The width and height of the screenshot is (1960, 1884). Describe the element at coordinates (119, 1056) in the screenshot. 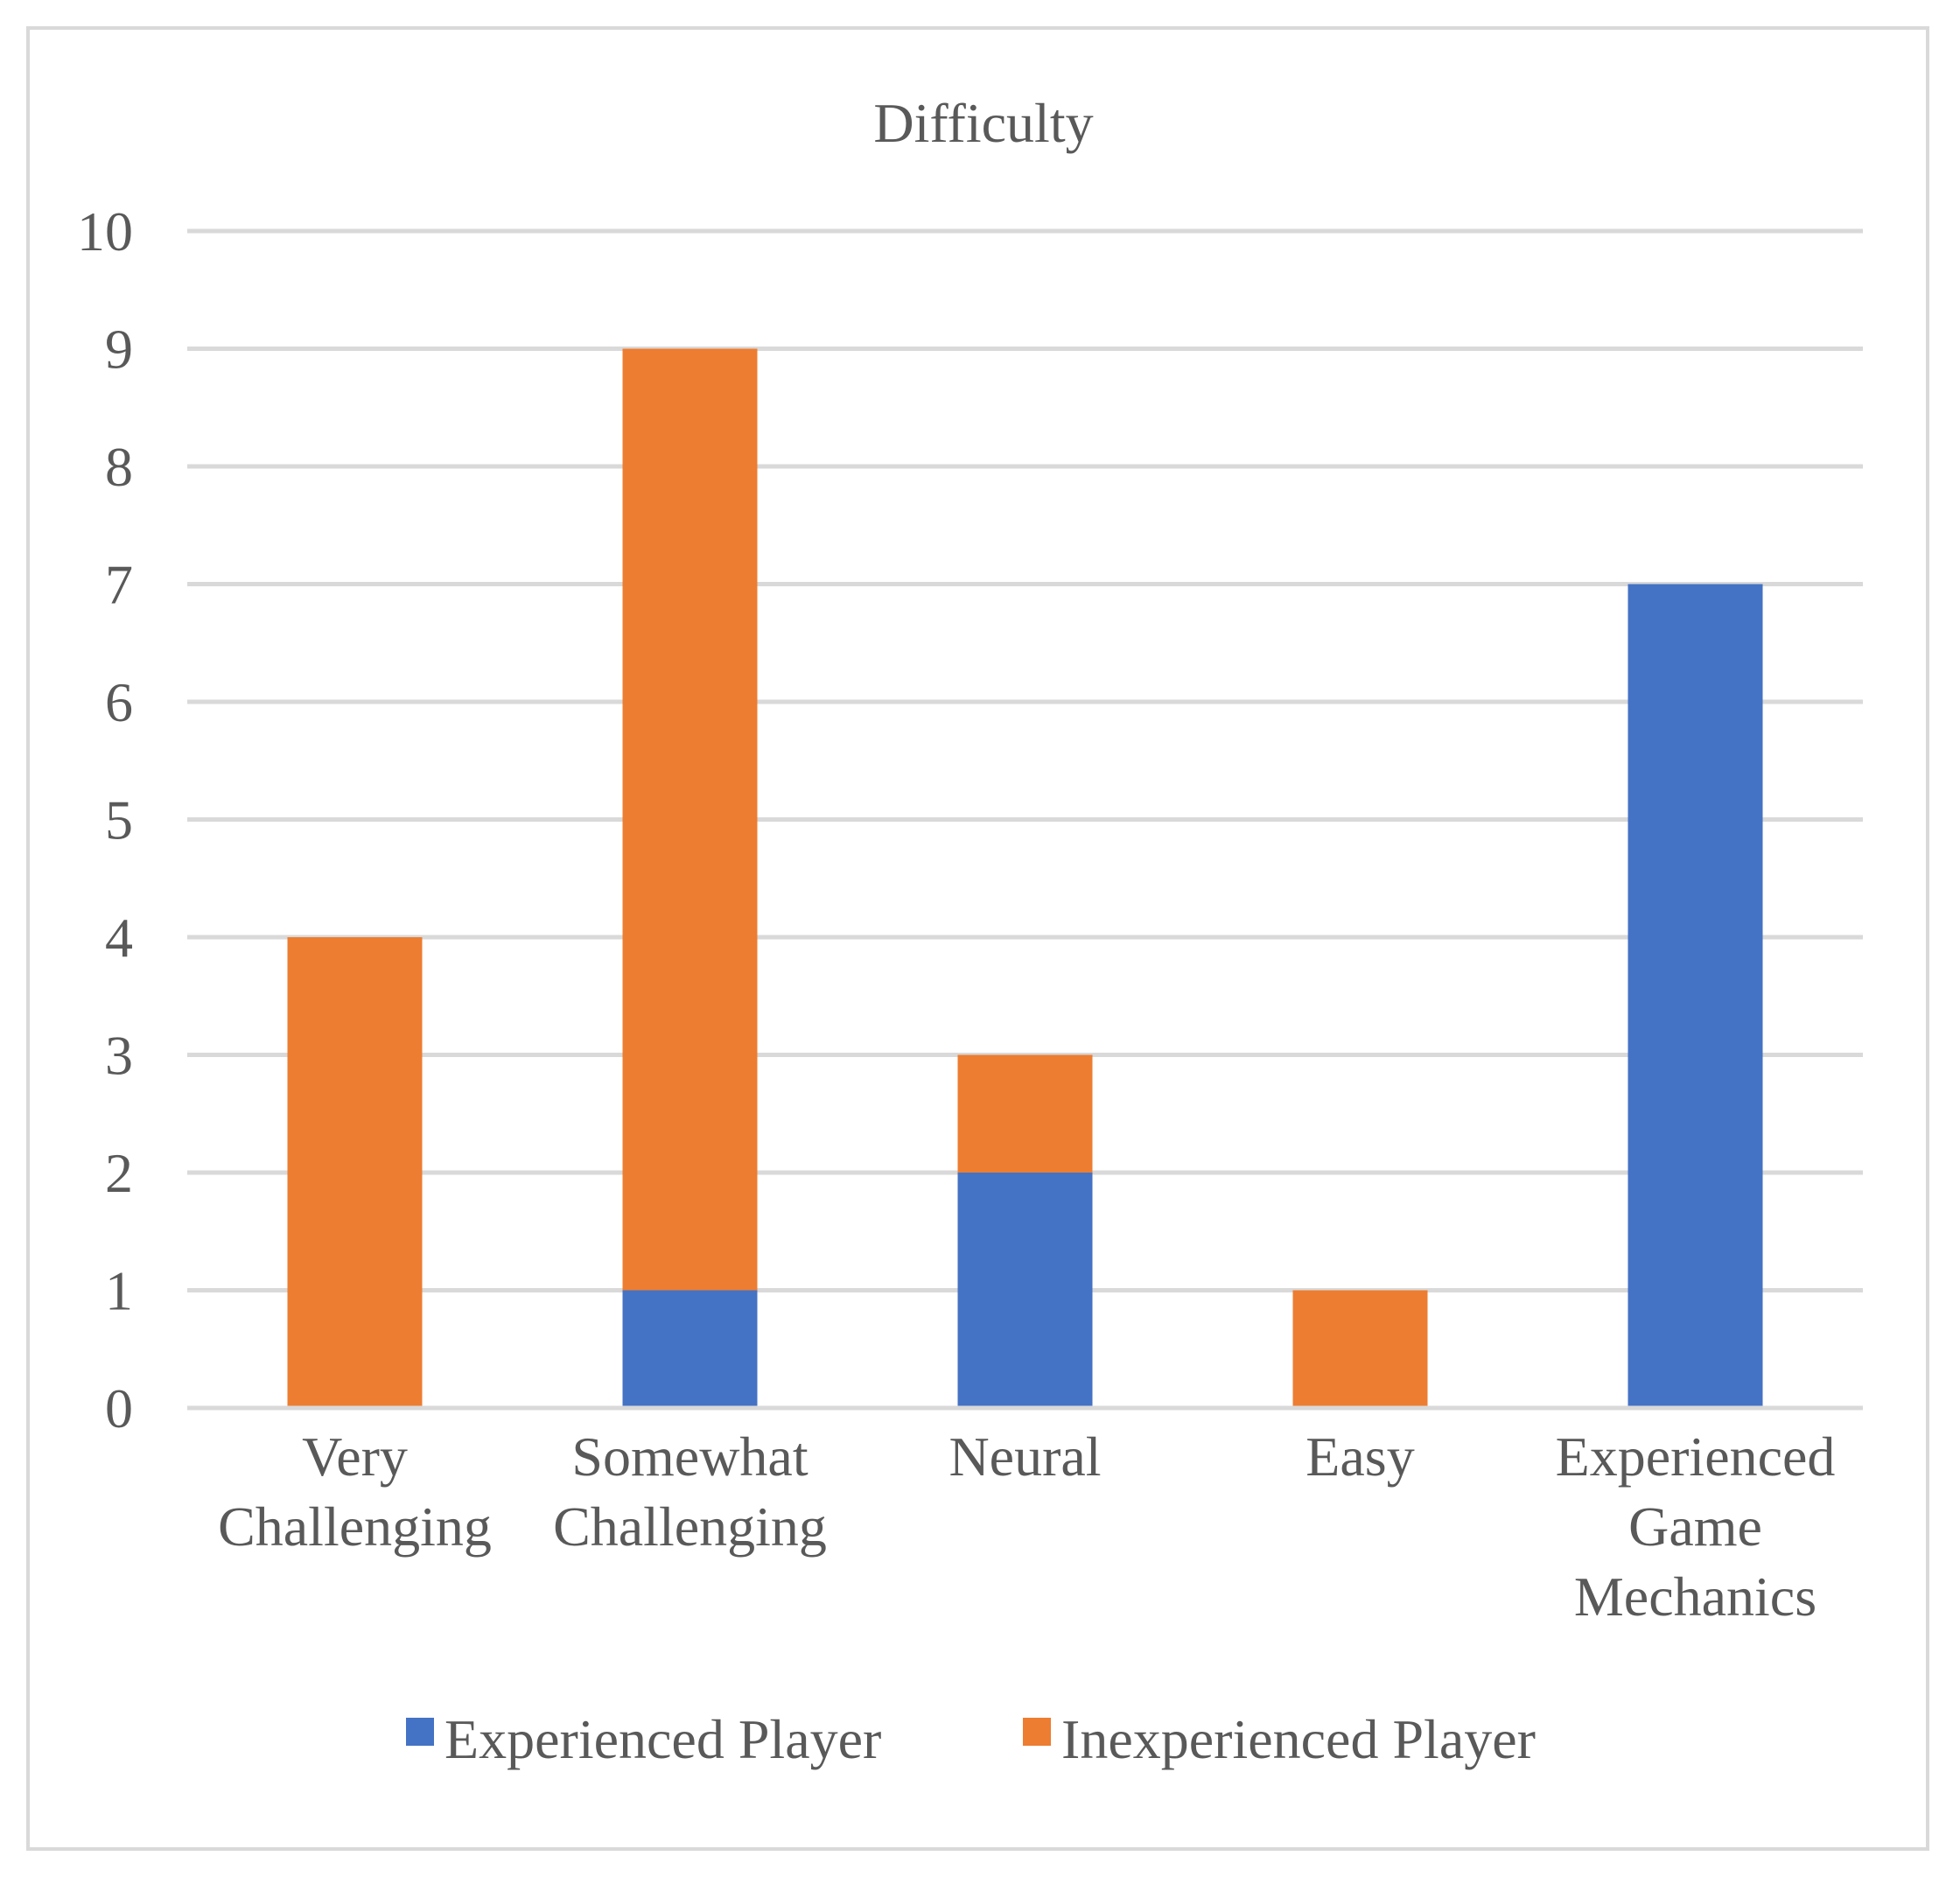

I see `y-tick-label: 3` at that location.